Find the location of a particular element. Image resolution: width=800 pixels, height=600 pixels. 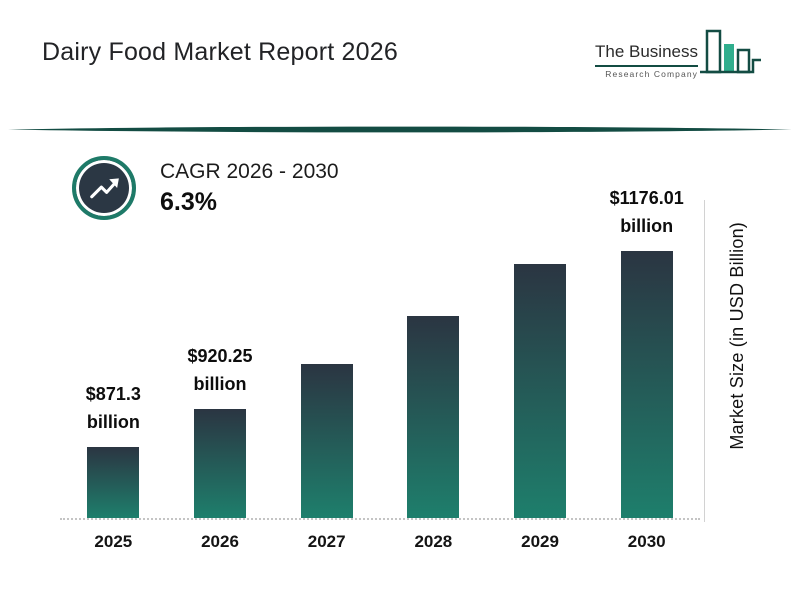

page-title: Dairy Food Market Report 2026 is located at coordinates (220, 52).